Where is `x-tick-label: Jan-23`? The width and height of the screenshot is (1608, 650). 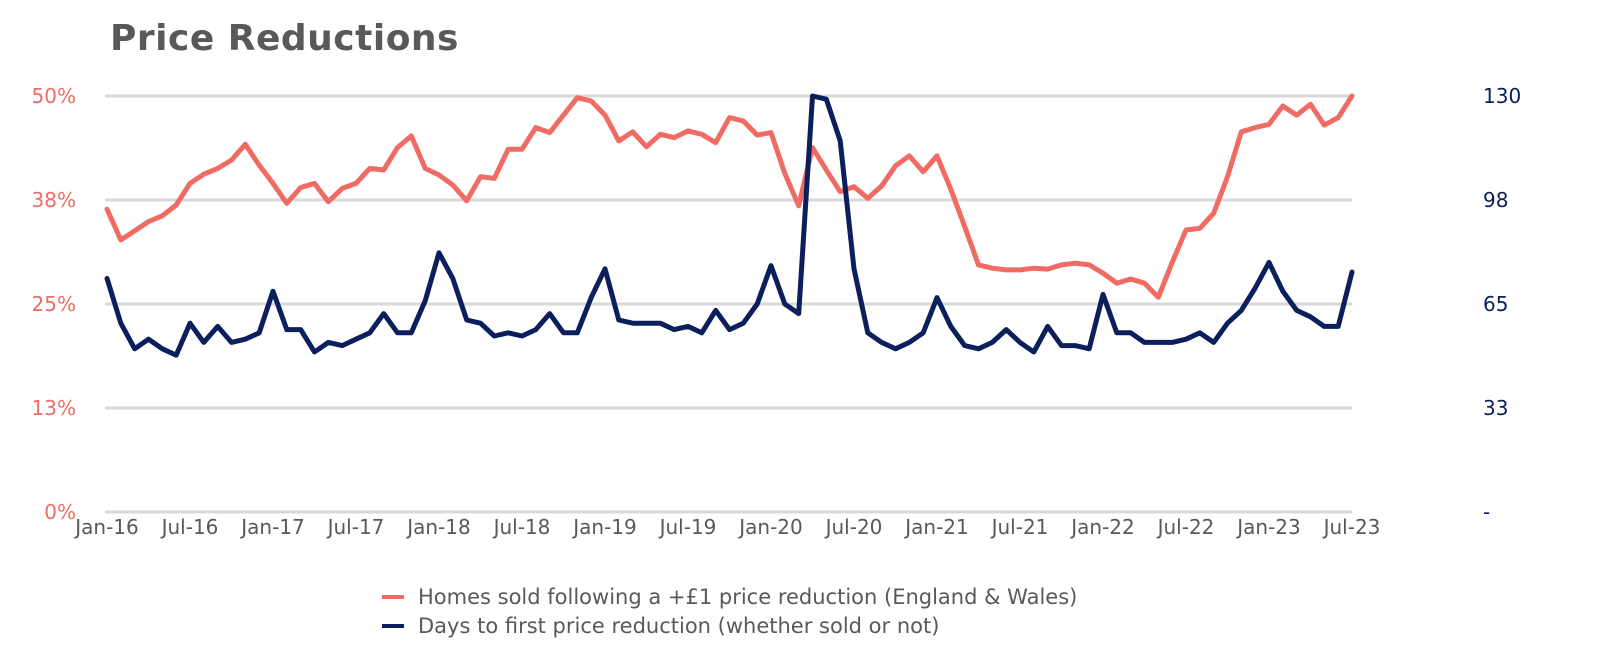
x-tick-label: Jan-23 is located at coordinates (1268, 527).